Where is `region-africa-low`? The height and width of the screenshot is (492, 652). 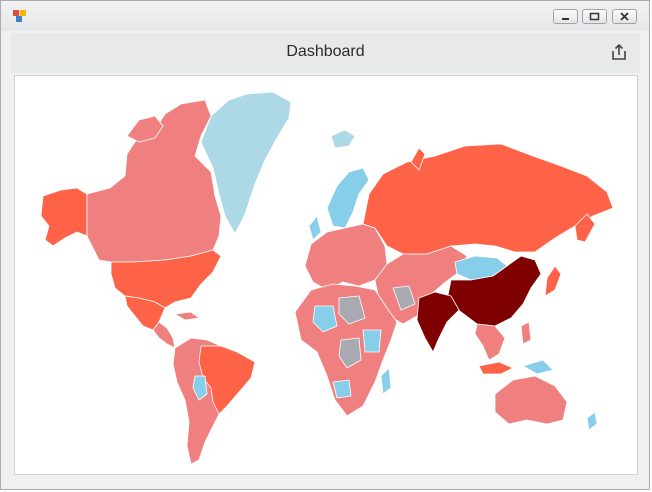 region-africa-low is located at coordinates (325, 319).